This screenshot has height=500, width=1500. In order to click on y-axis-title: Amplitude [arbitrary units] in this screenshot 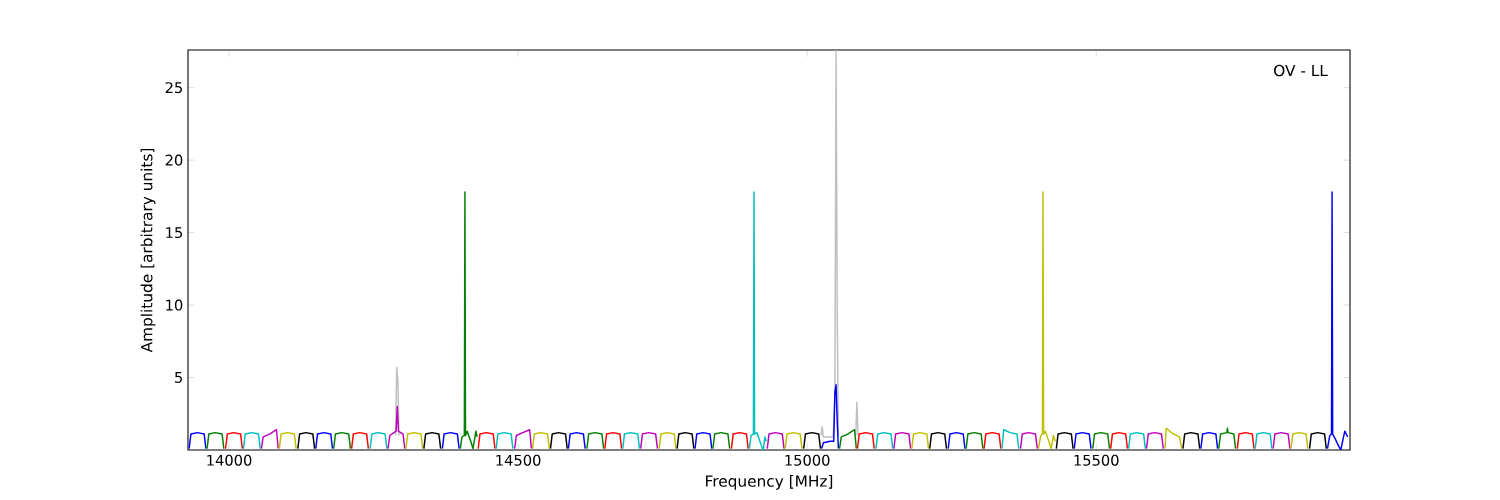, I will do `click(148, 250)`.